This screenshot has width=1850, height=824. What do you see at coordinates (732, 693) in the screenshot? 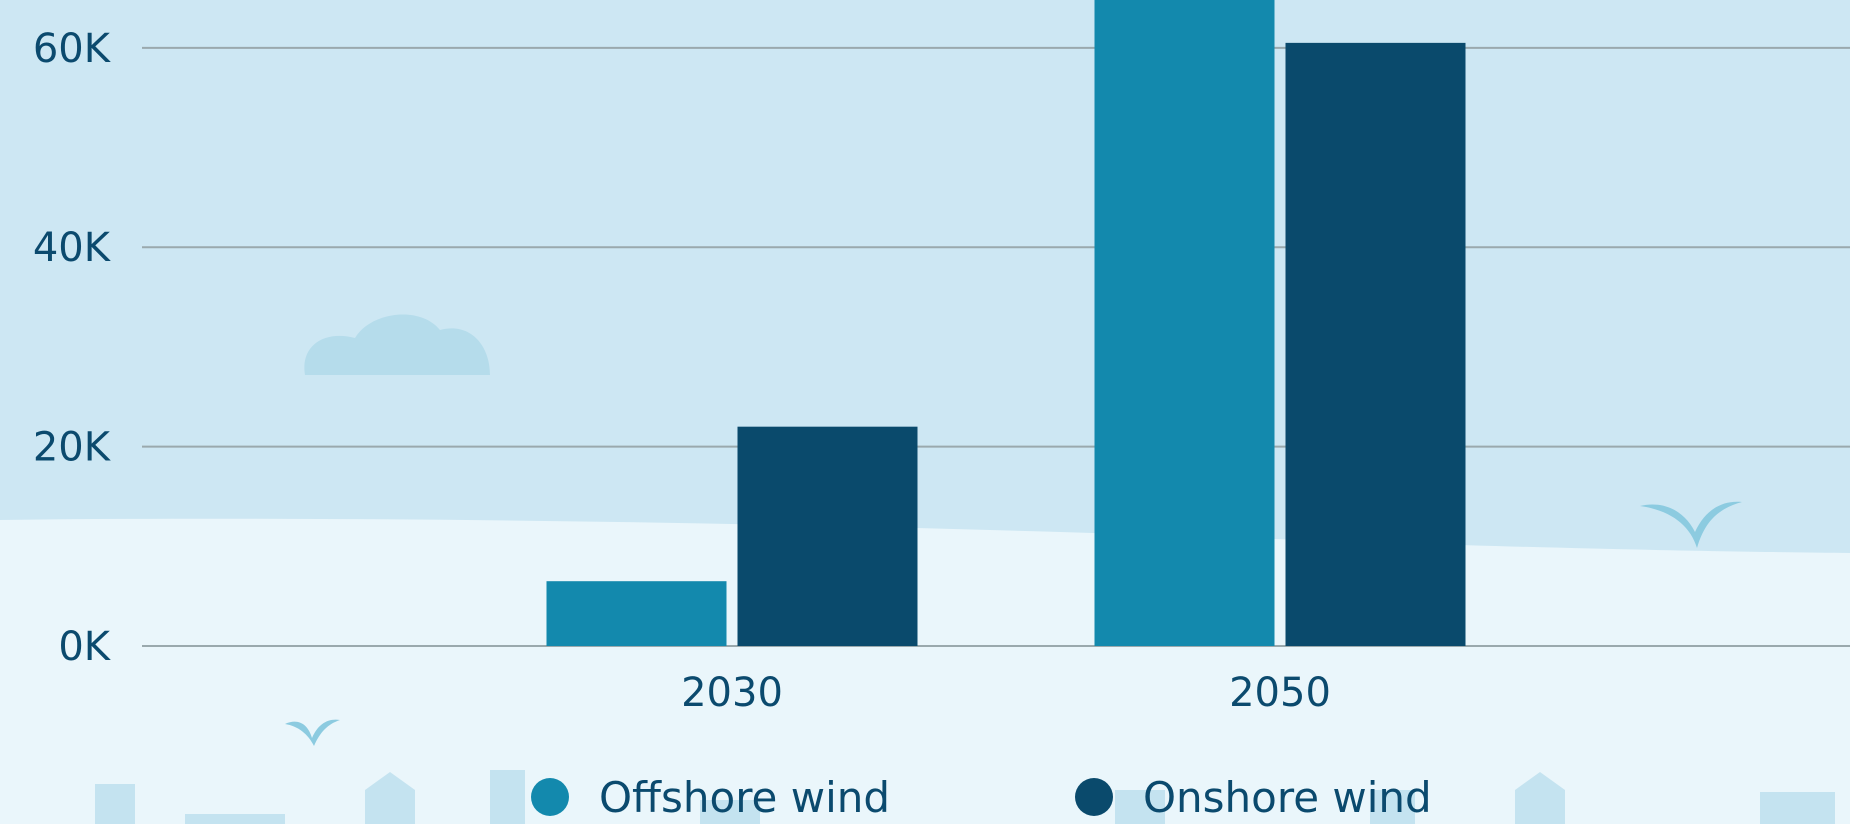
I see `x-category-label: 2030` at bounding box center [732, 693].